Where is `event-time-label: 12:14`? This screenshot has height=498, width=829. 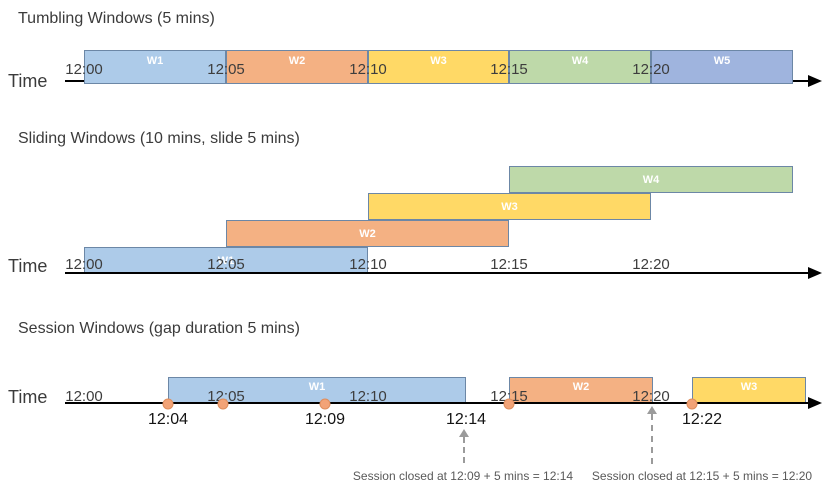
event-time-label: 12:14 is located at coordinates (466, 419).